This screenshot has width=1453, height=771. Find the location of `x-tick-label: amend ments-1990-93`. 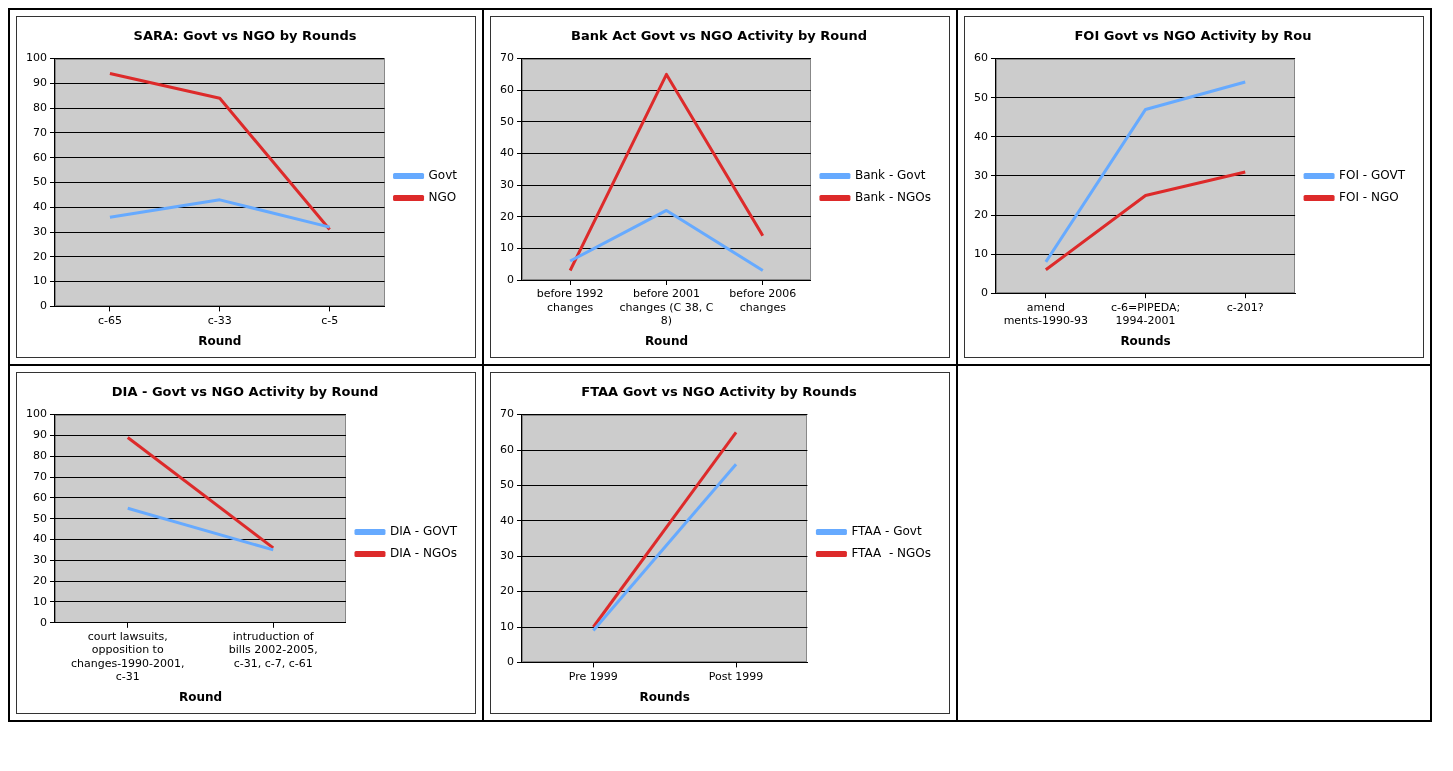

x-tick-label: amend ments-1990-93 is located at coordinates (1046, 313).